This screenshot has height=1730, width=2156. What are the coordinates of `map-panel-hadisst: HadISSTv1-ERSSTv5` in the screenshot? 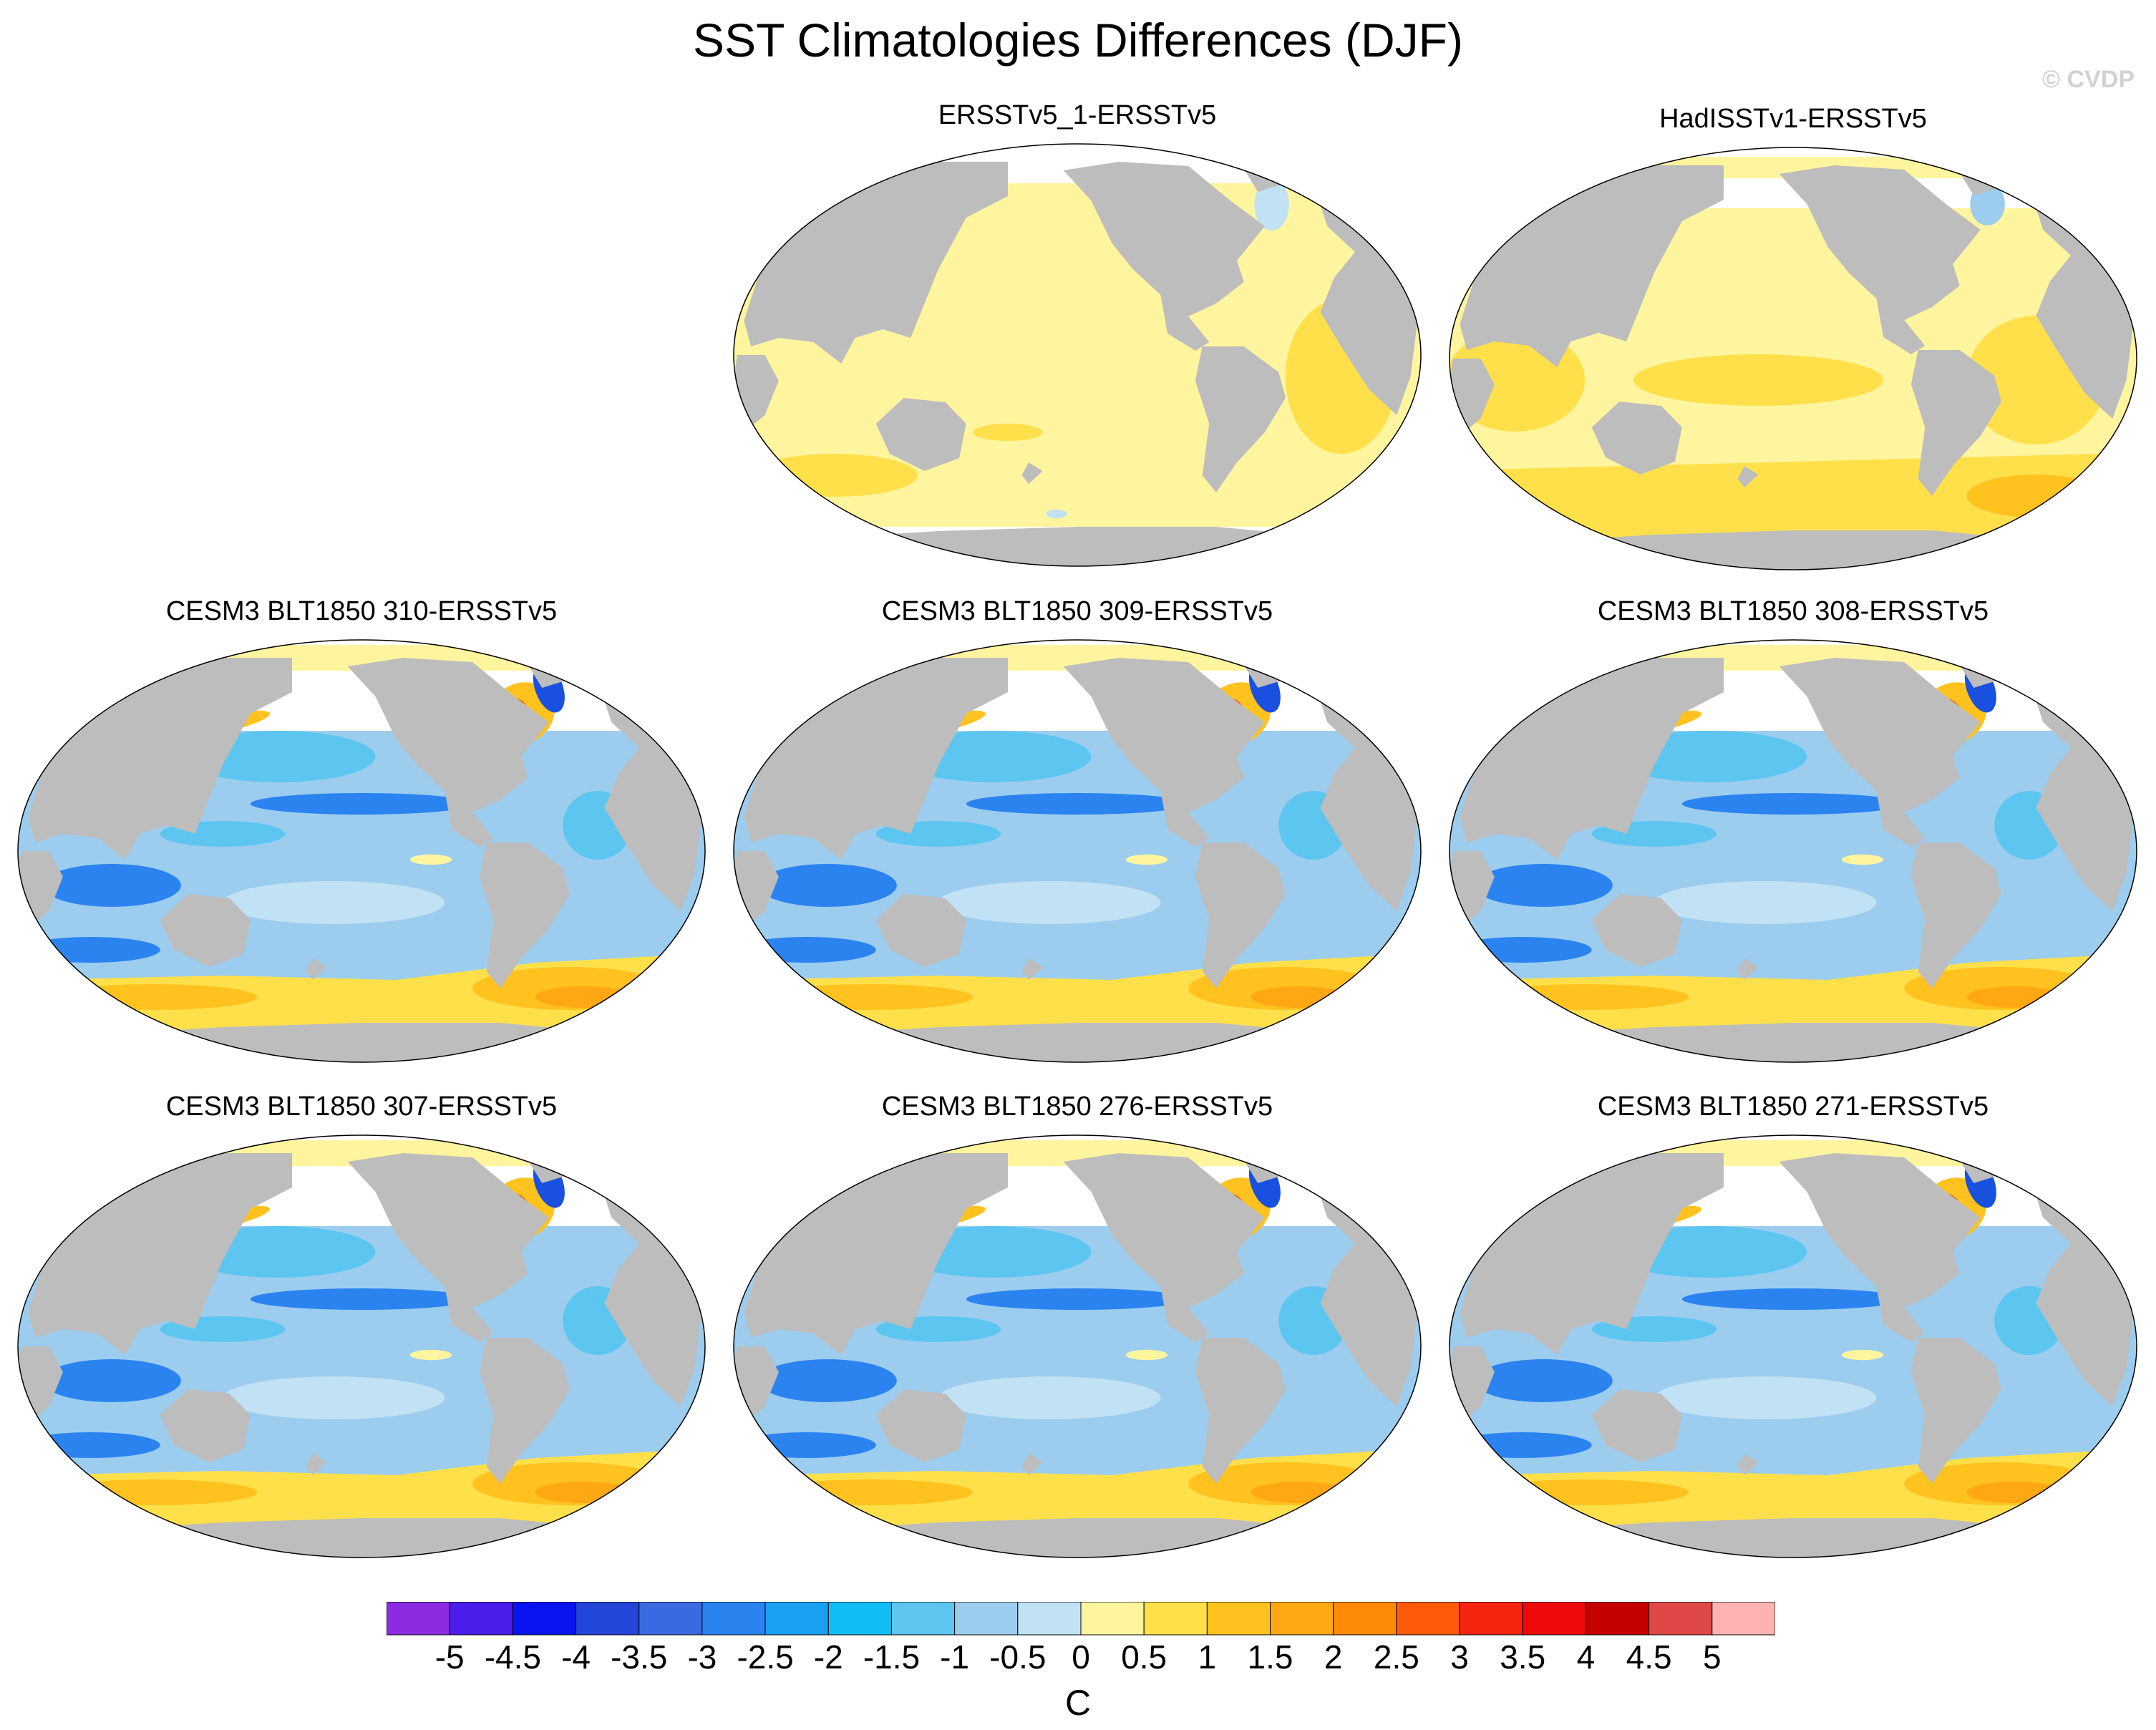 It's located at (1793, 351).